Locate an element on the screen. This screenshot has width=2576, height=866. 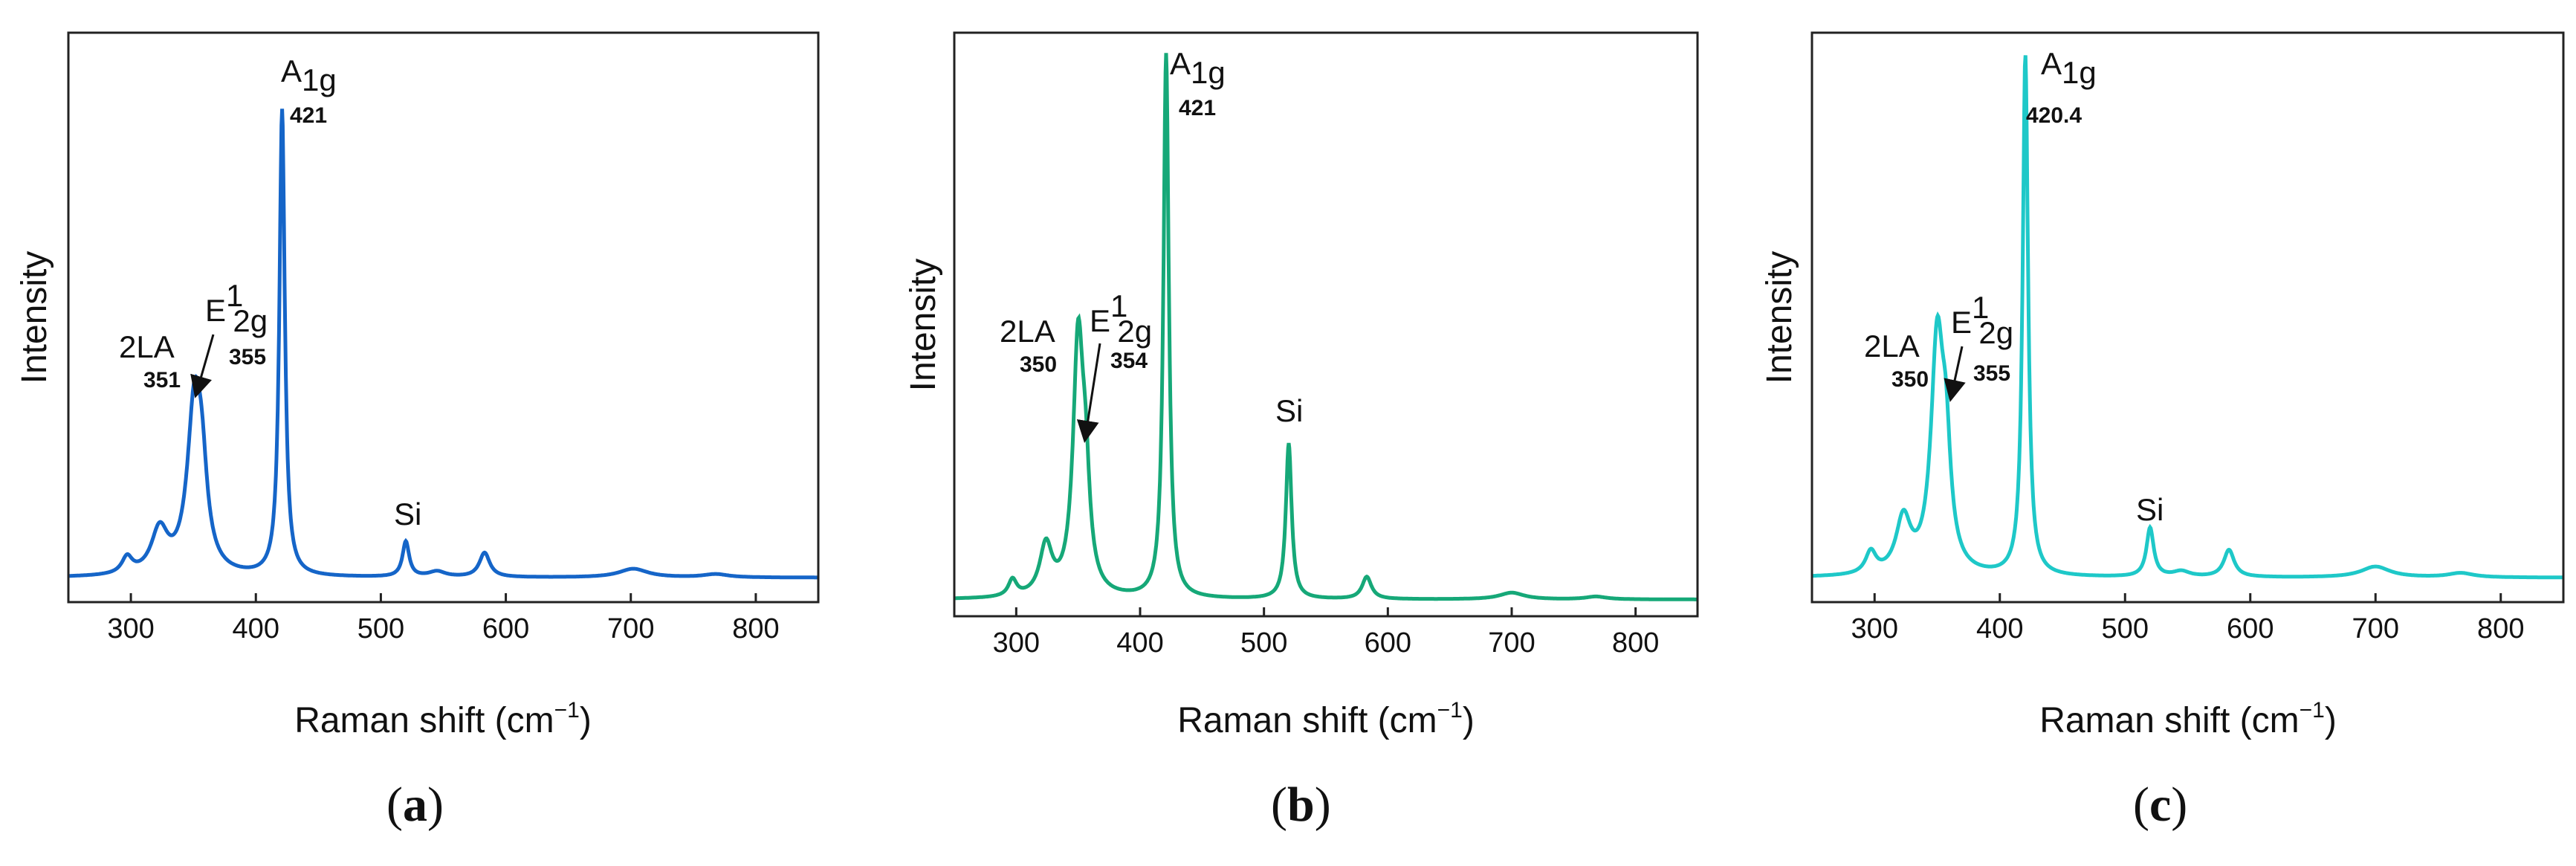
peak-value-e2g-b: 354 is located at coordinates (1129, 361).